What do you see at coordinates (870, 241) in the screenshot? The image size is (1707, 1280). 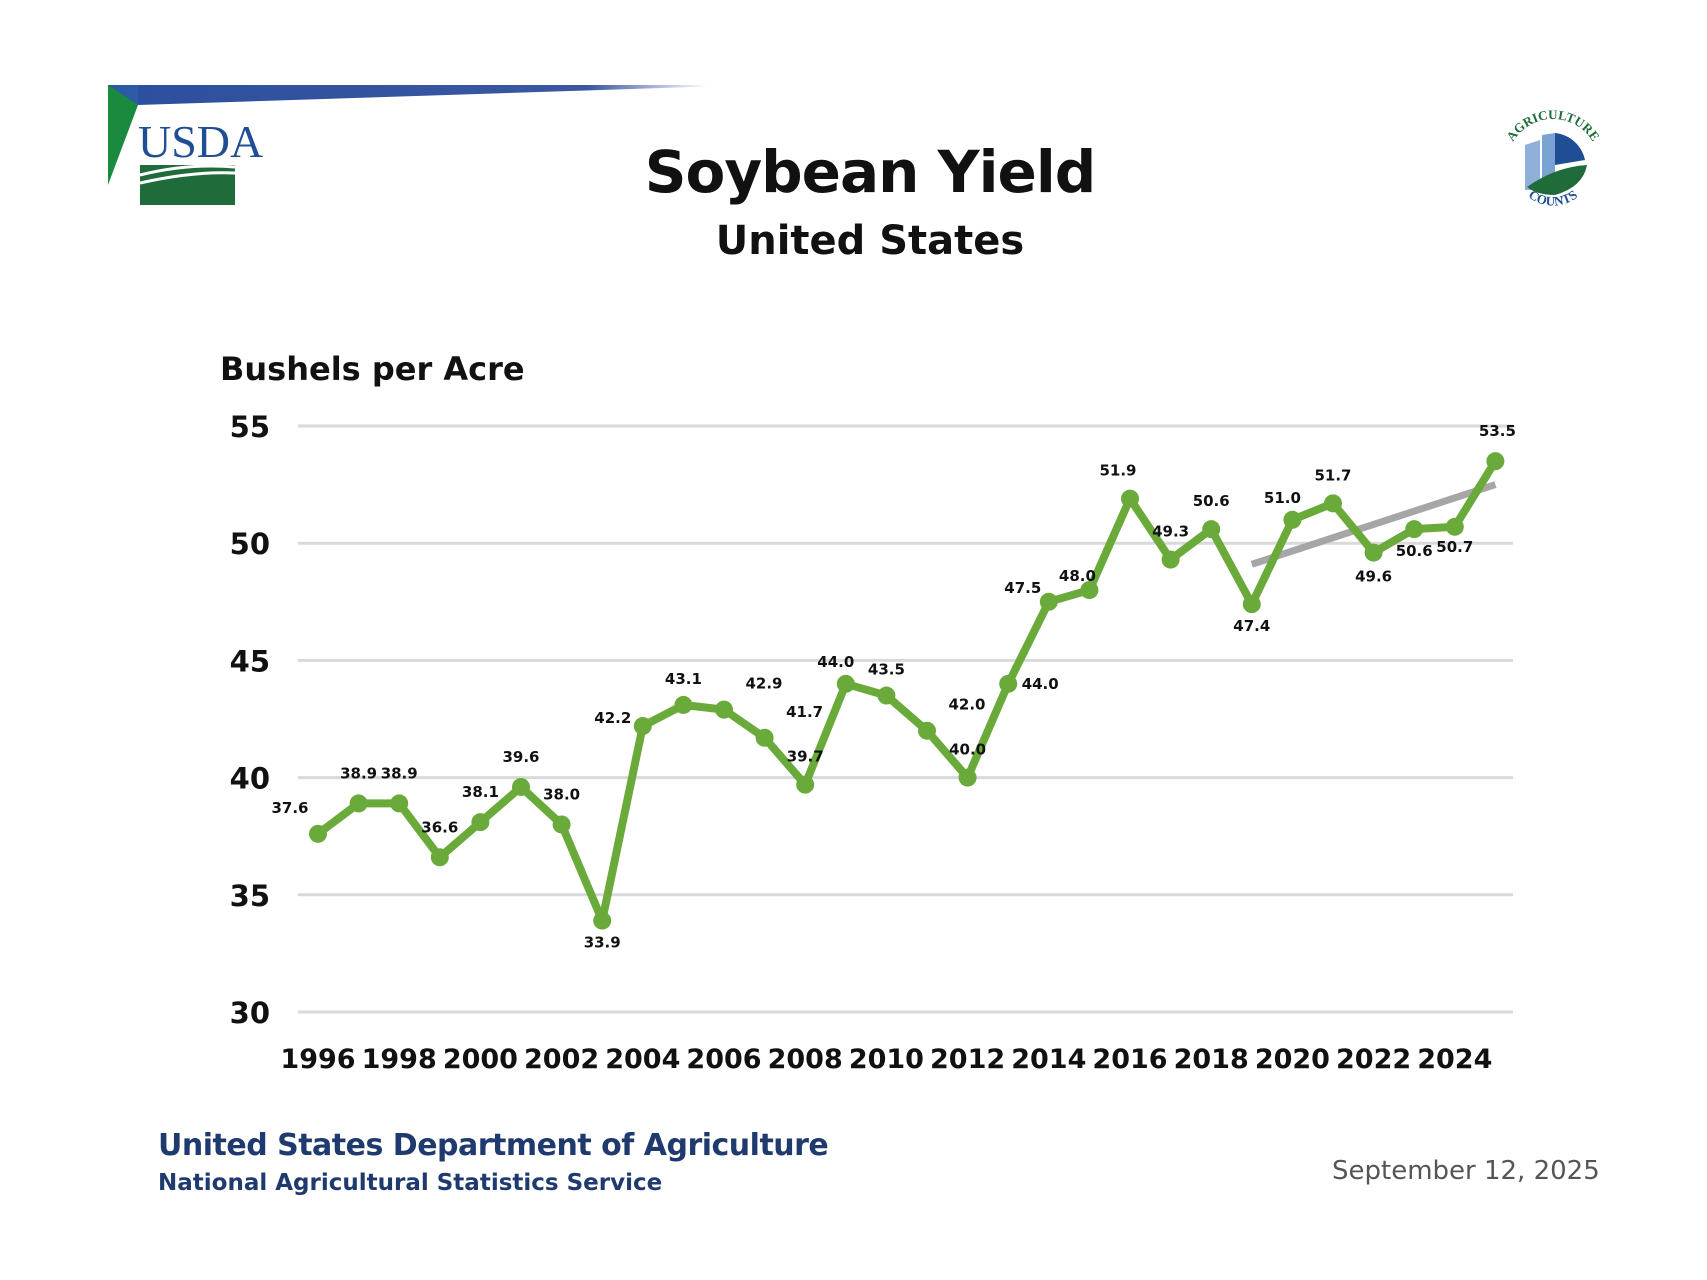 I see `chart-subtitle: United States` at bounding box center [870, 241].